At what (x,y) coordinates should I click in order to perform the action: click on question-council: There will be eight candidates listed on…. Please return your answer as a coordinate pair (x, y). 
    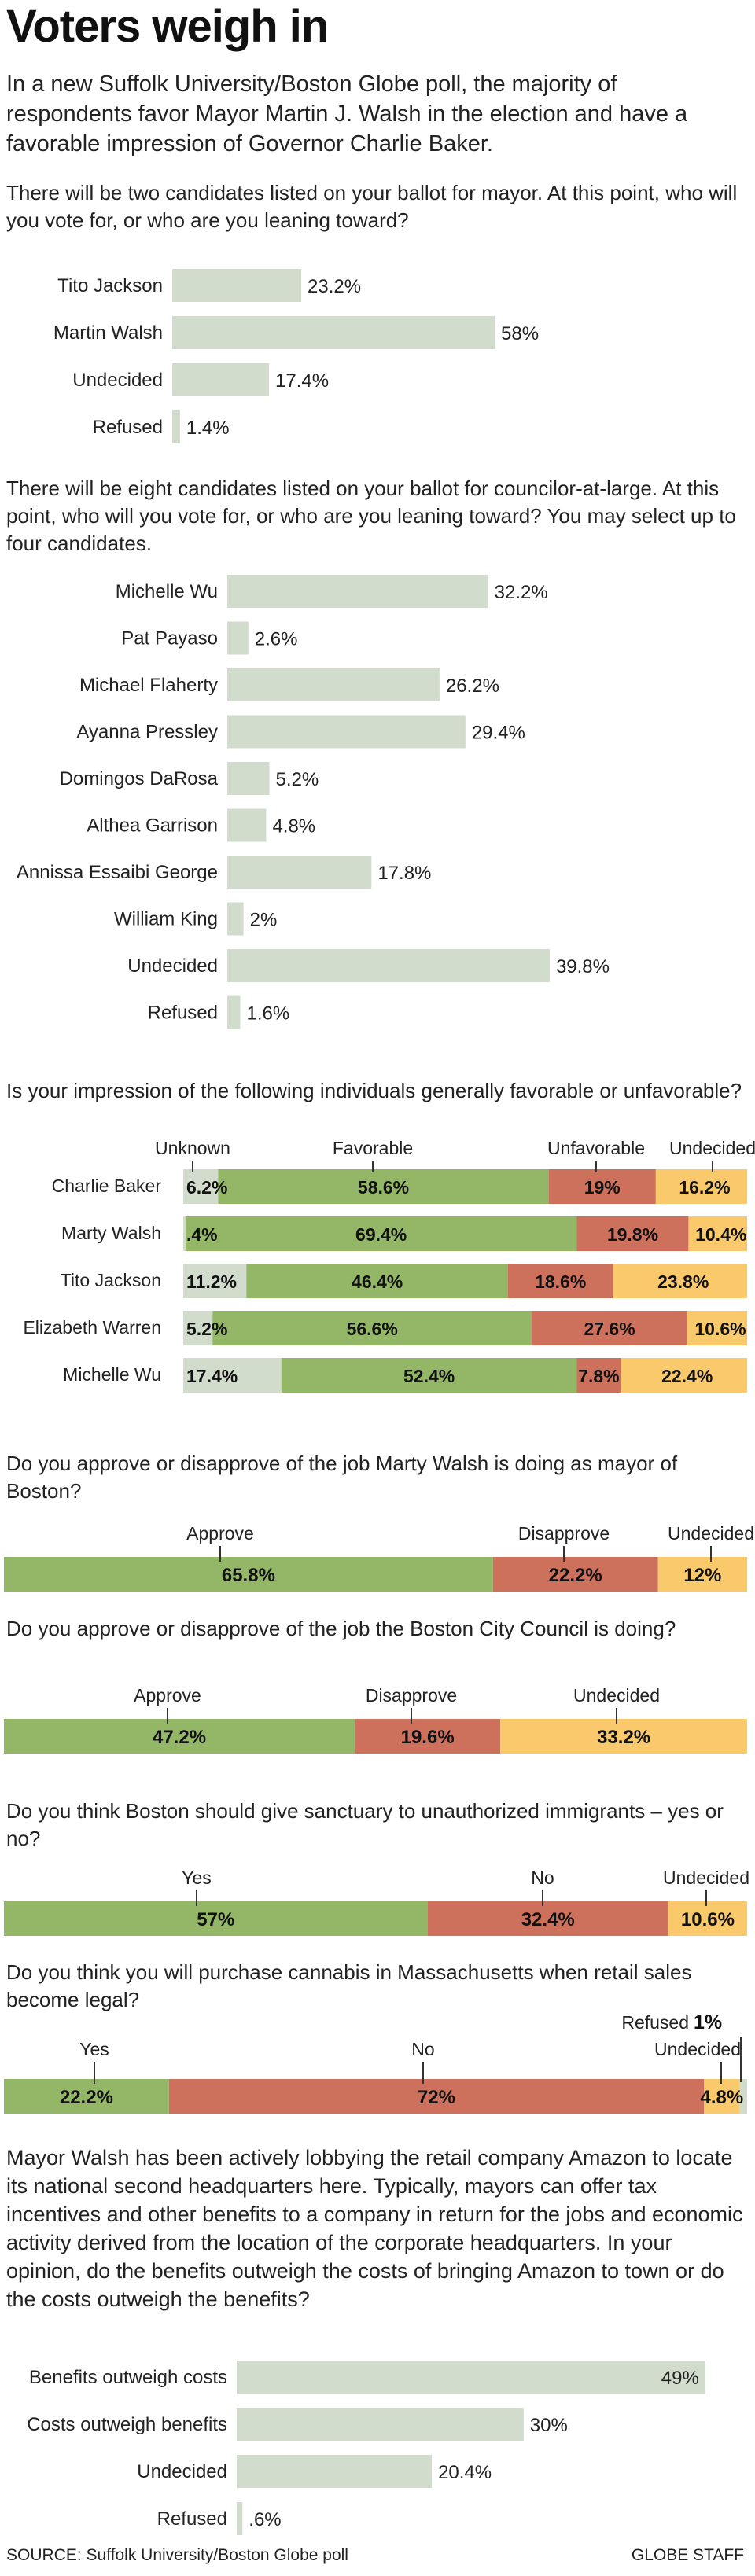
    Looking at the image, I should click on (371, 516).